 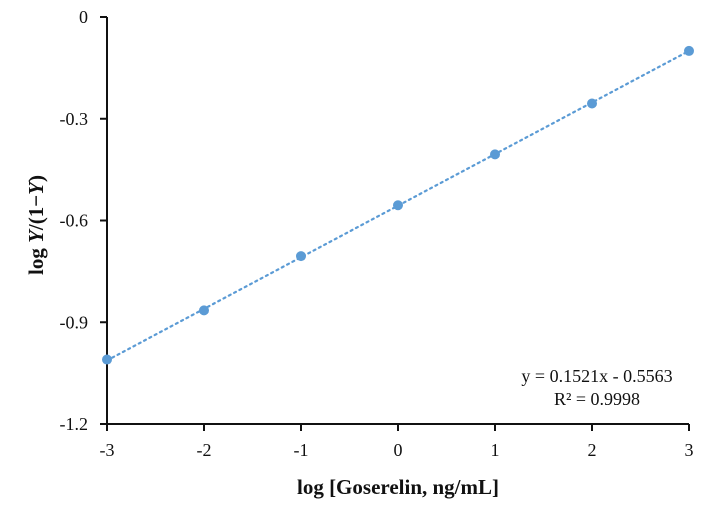 I want to click on x-tick-label: 0, so click(x=398, y=450).